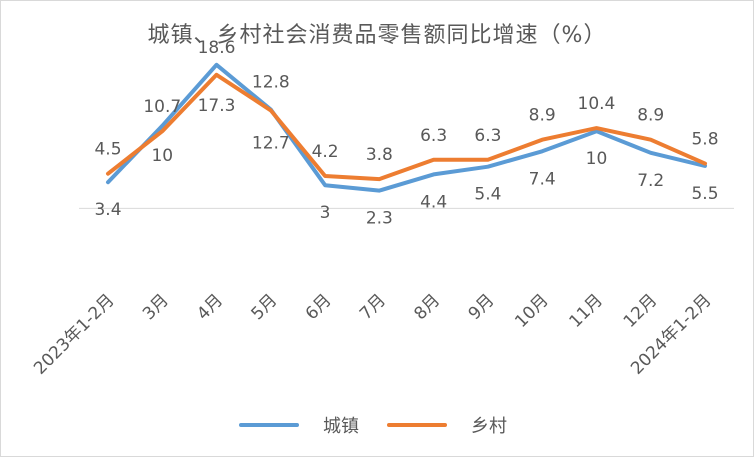 The height and width of the screenshot is (457, 754). I want to click on legend: 城镇 乡村, so click(377, 424).